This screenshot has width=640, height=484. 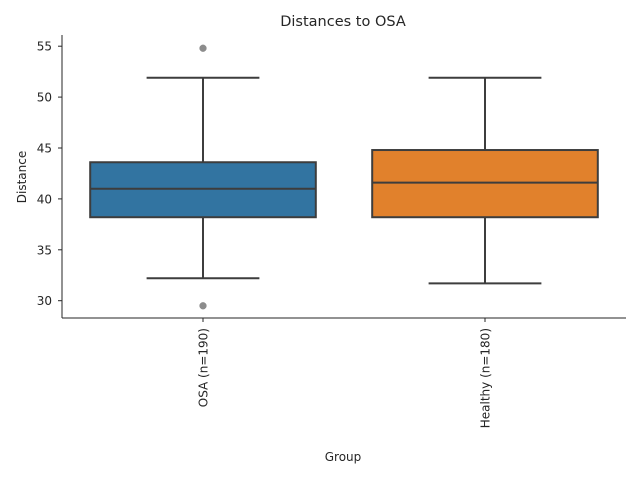 I want to click on x-tick-label: OSA (n=190), so click(x=204, y=367).